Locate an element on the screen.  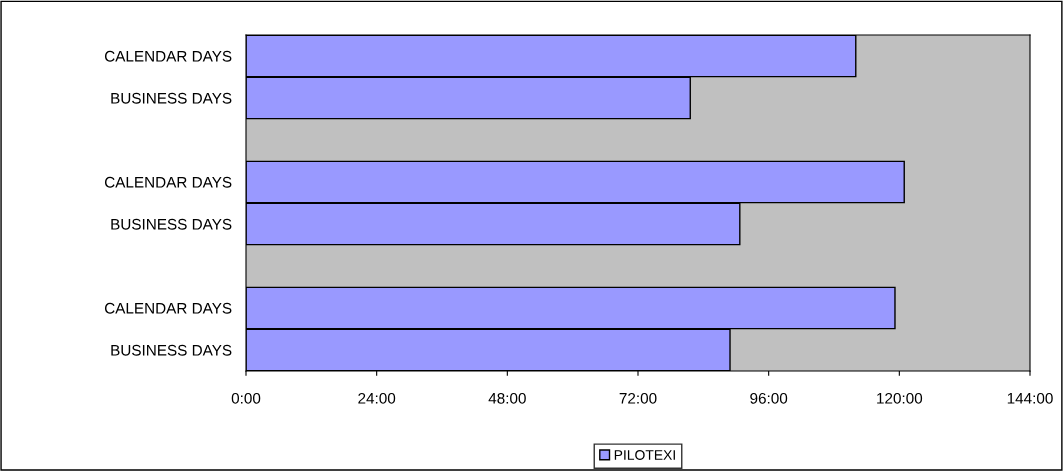
legend-label: PILOTEXI is located at coordinates (644, 455).